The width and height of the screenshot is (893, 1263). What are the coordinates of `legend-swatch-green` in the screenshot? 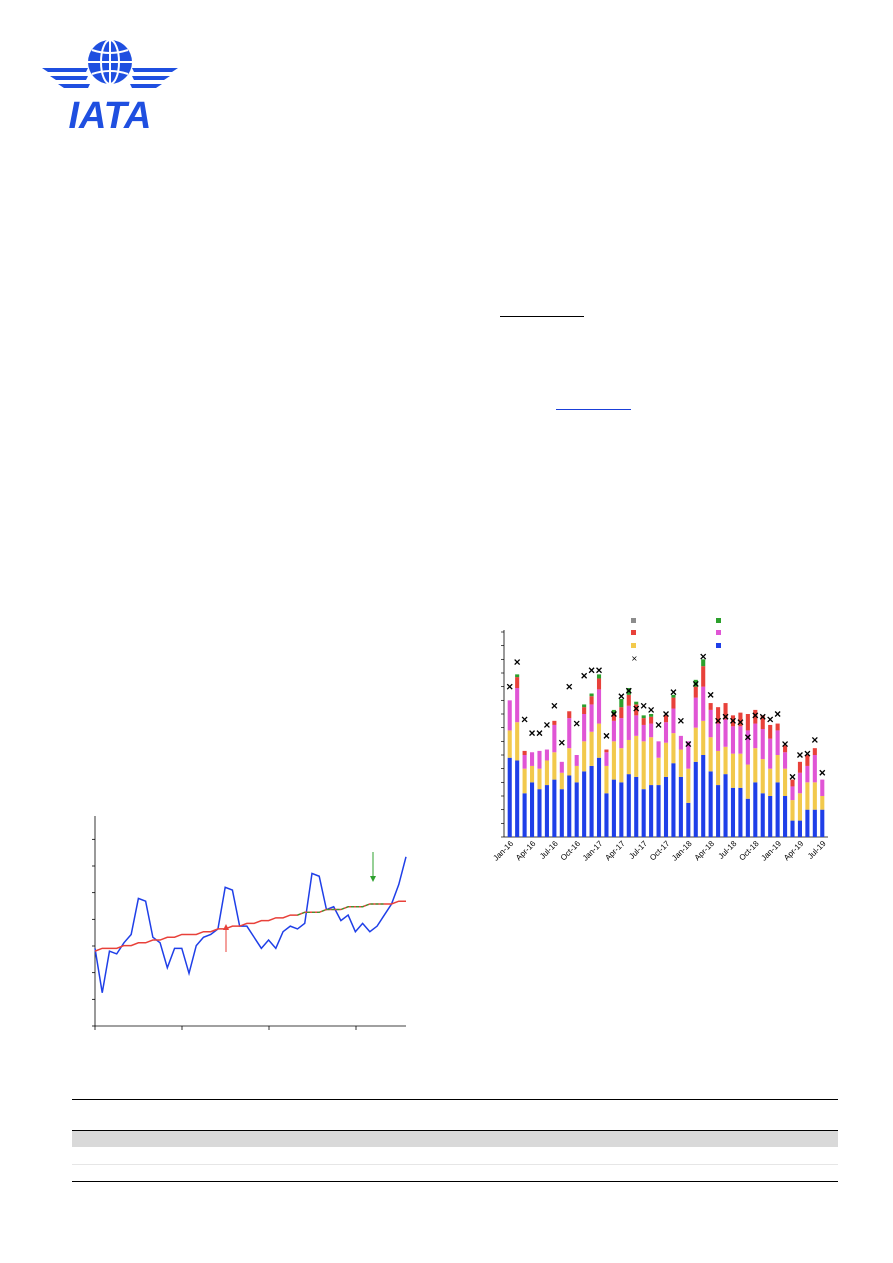 It's located at (718, 620).